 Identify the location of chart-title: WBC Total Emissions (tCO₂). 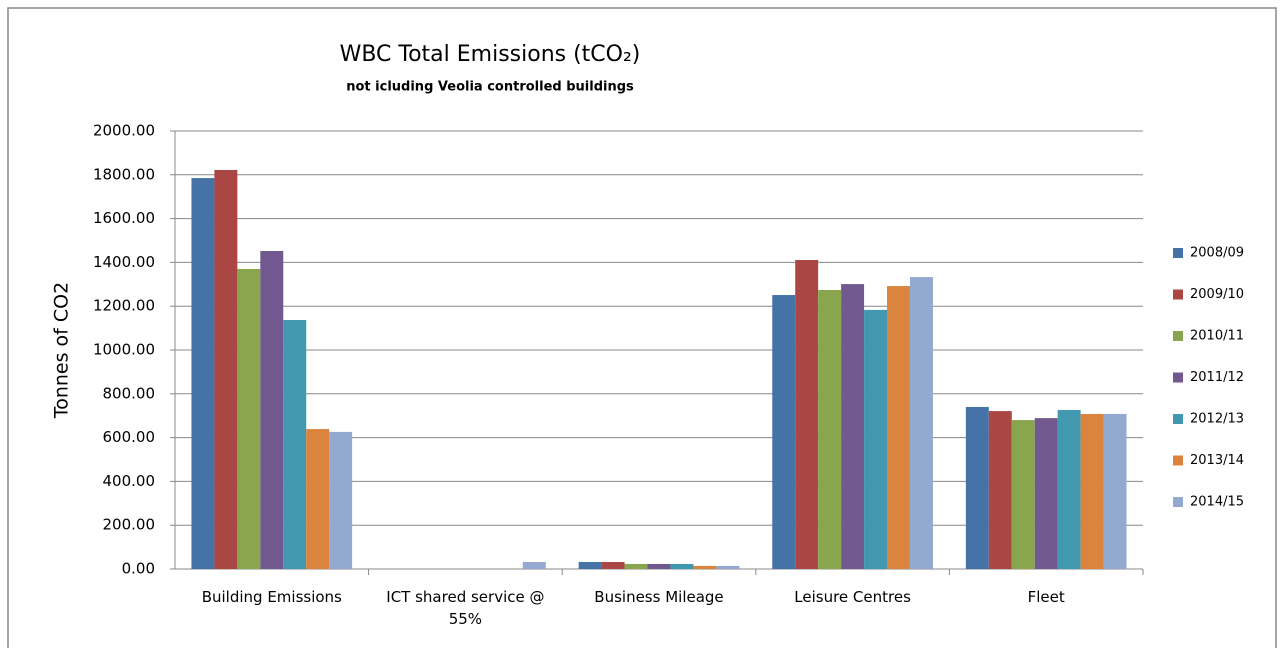
(490, 54).